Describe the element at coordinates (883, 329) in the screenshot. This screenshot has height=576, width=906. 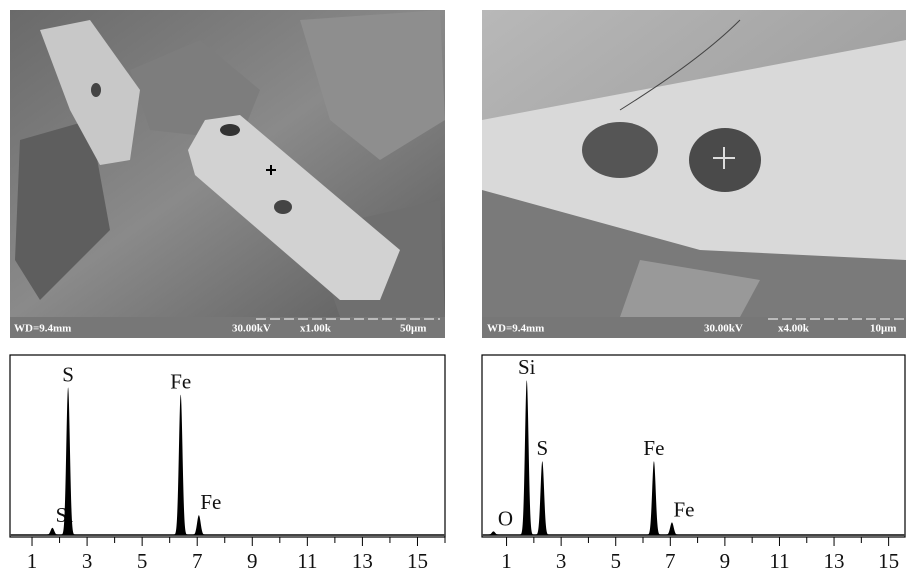
I see `scale-bar: 10μm` at that location.